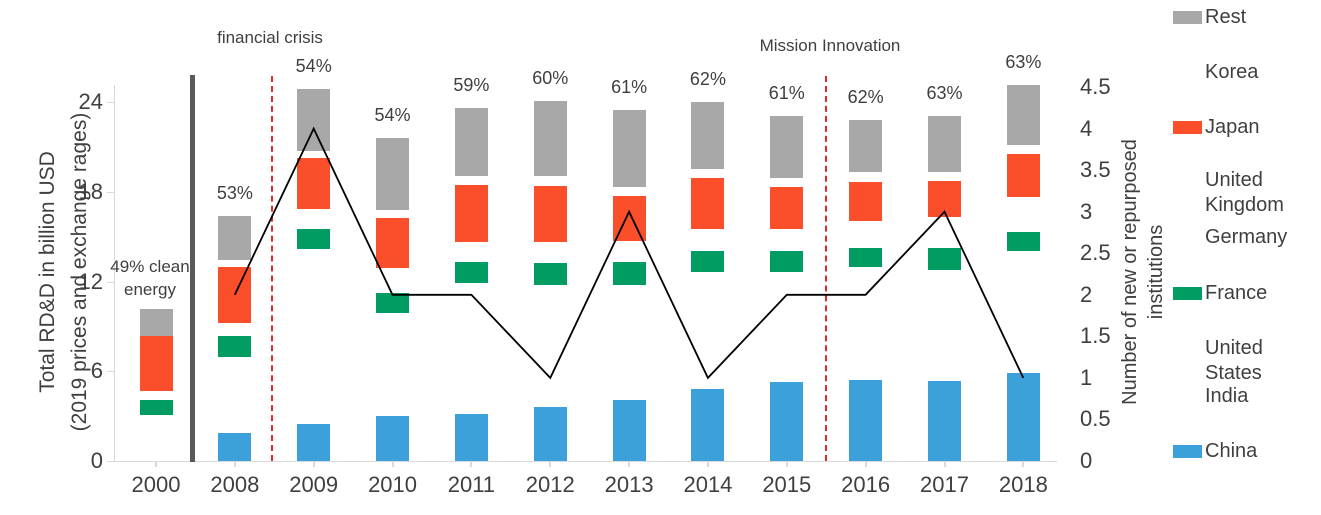 The width and height of the screenshot is (1321, 515). I want to click on legend-swatch-france, so click(1187, 293).